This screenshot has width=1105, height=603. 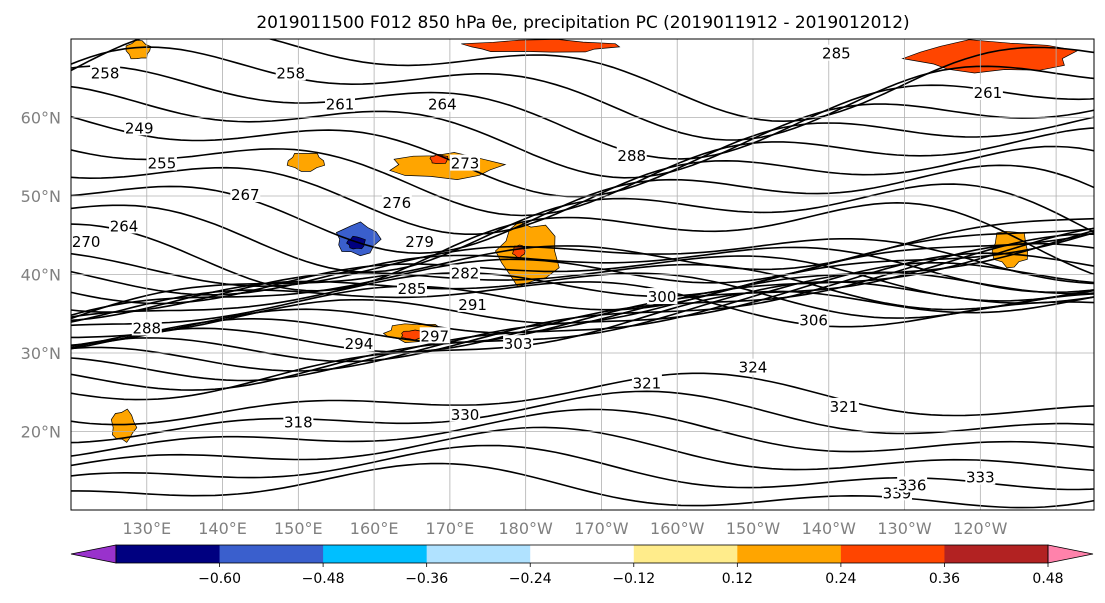 I want to click on contour-label: 285, so click(x=412, y=289).